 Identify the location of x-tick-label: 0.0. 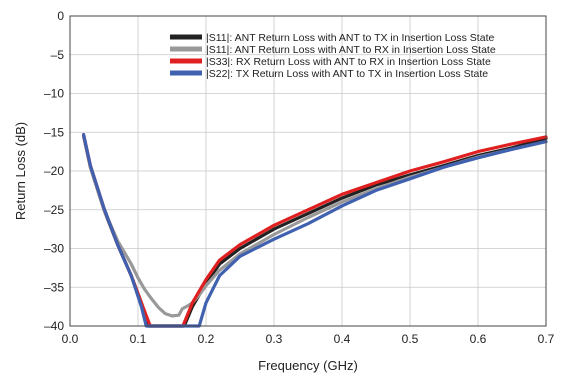
(70, 339).